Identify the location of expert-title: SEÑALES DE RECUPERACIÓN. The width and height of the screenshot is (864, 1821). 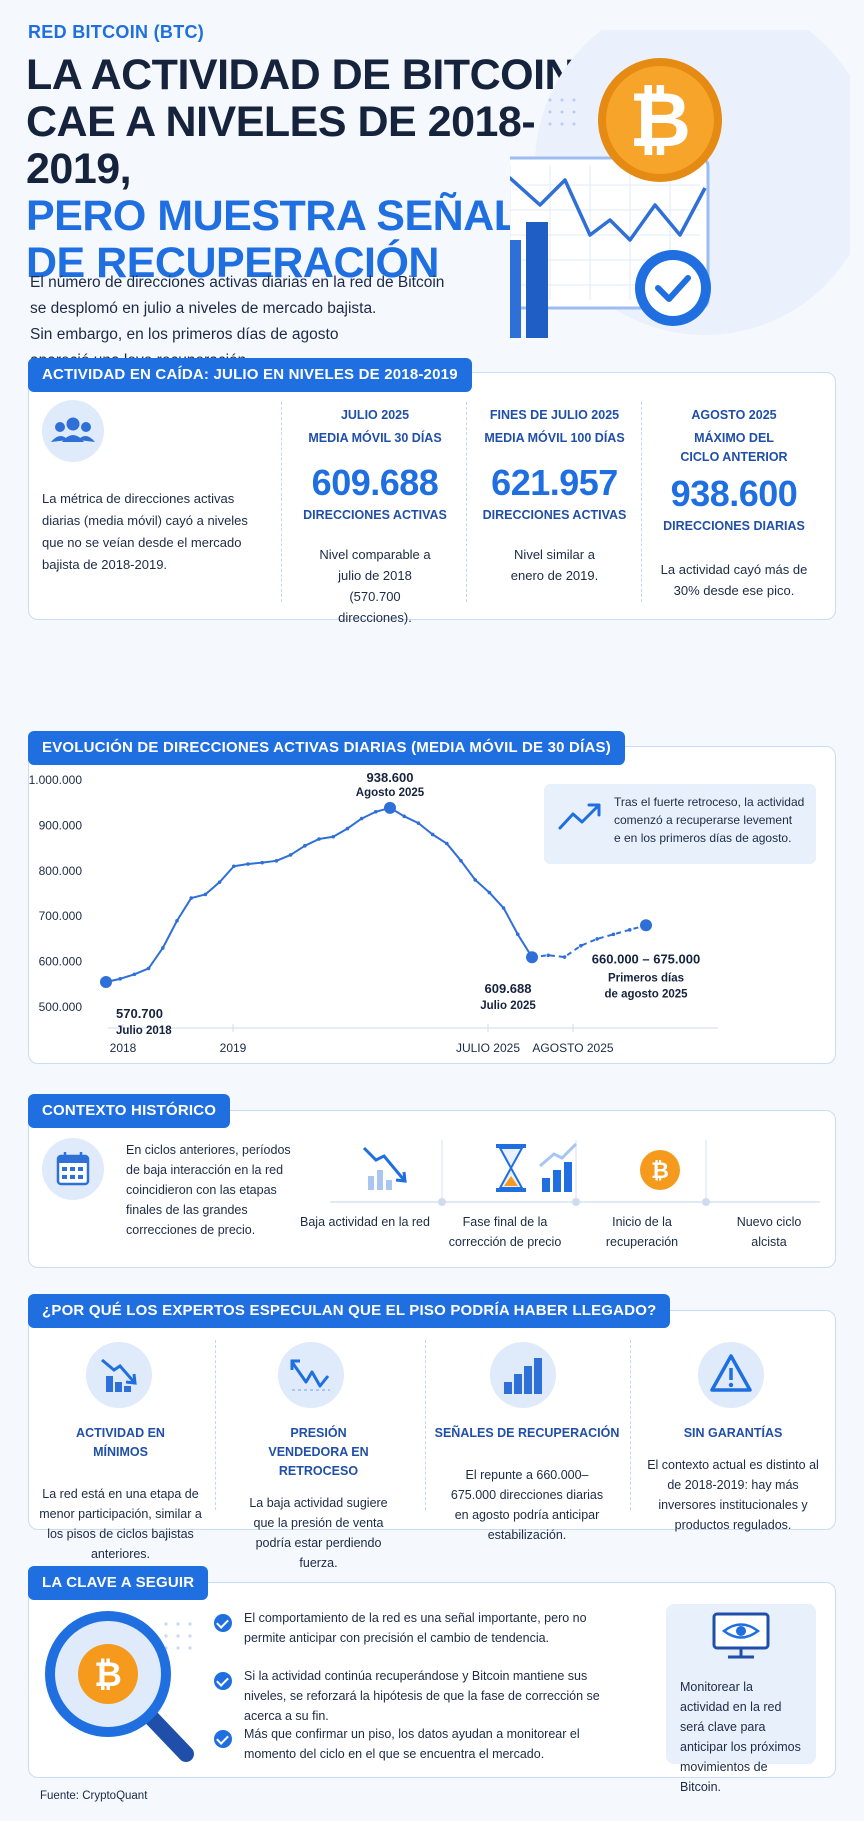
(527, 1433).